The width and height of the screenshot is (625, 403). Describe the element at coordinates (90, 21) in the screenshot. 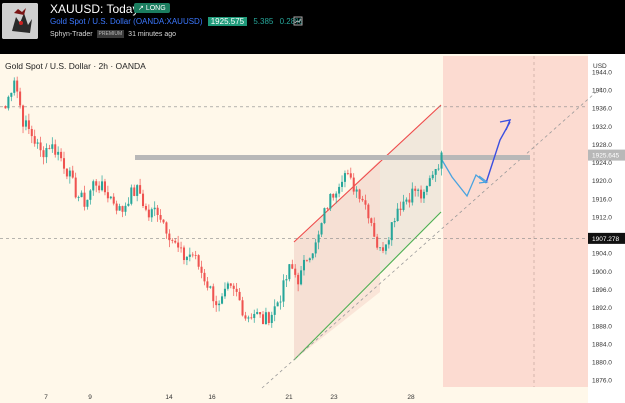

I see `symbol-name-link: Gold Spot / U.S. Dollar` at that location.